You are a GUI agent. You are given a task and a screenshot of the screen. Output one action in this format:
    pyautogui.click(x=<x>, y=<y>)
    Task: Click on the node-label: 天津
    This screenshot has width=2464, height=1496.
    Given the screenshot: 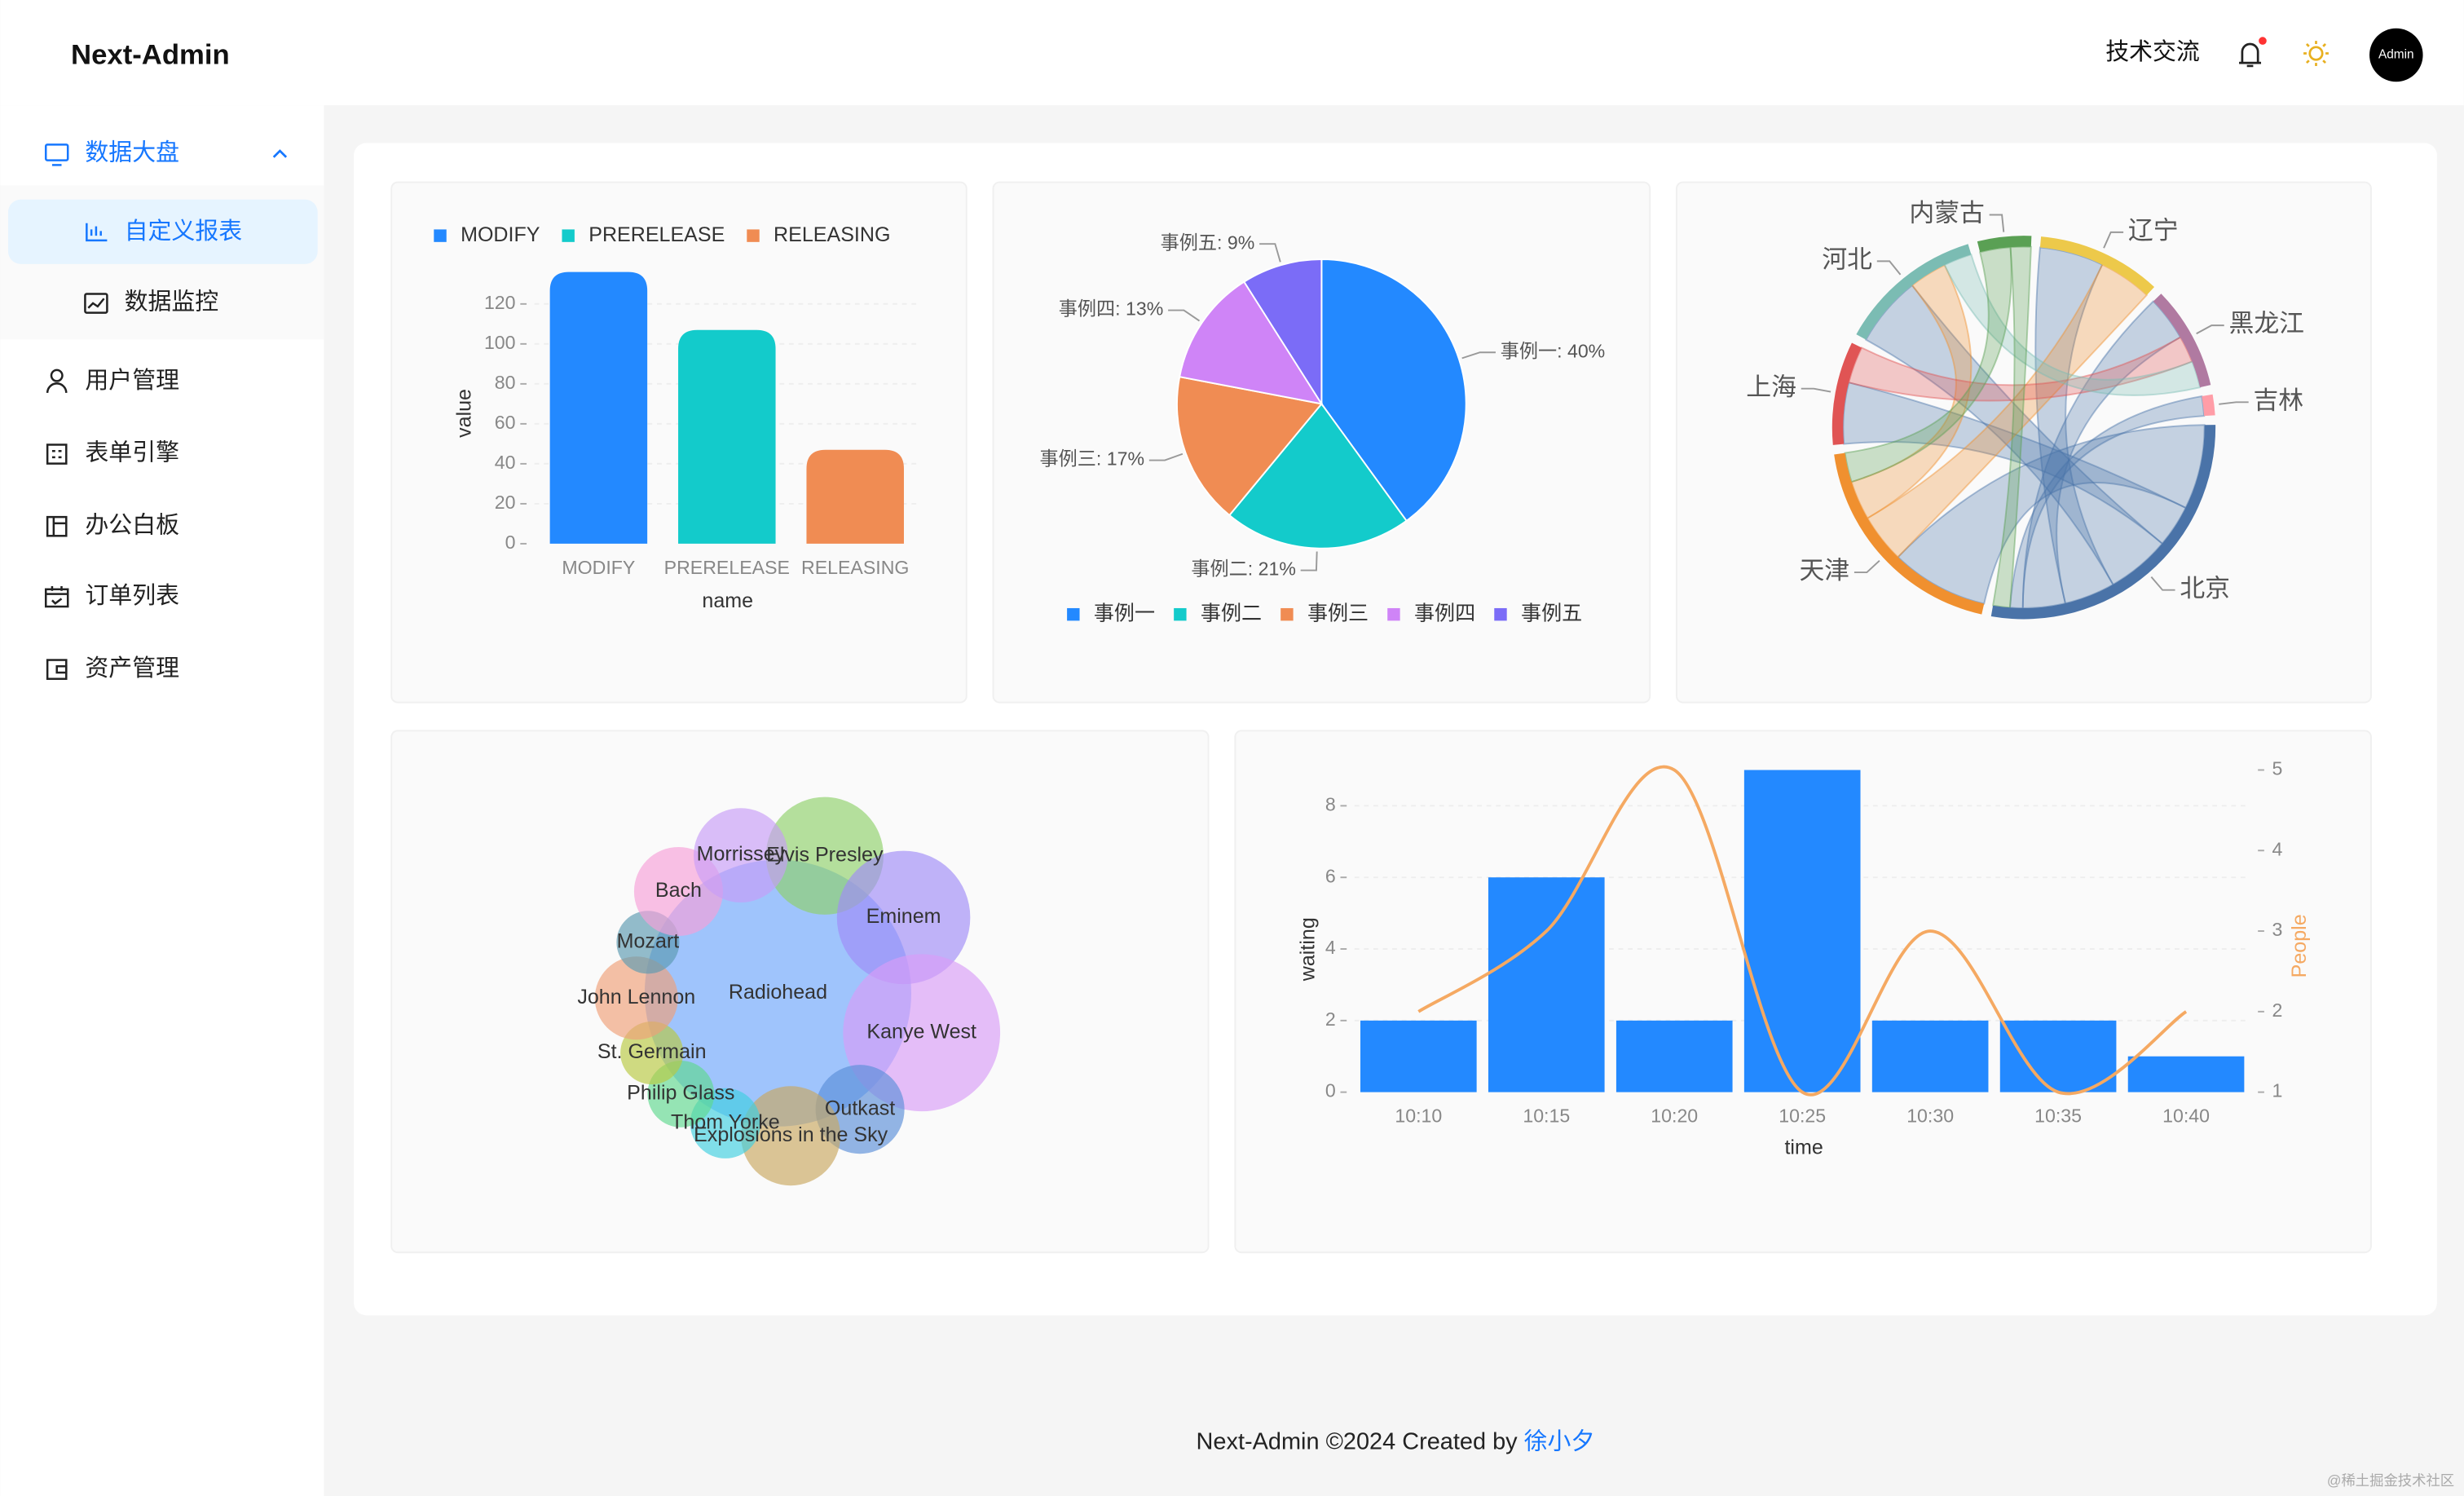 What is the action you would take?
    pyautogui.click(x=1824, y=571)
    